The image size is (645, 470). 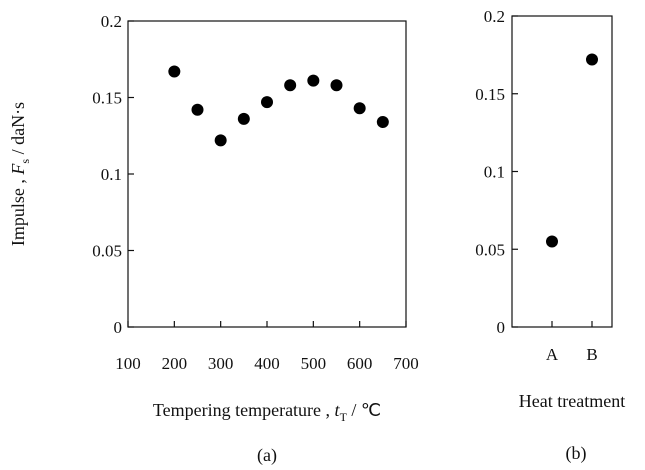 What do you see at coordinates (572, 150) in the screenshot?
I see `panel-b-points` at bounding box center [572, 150].